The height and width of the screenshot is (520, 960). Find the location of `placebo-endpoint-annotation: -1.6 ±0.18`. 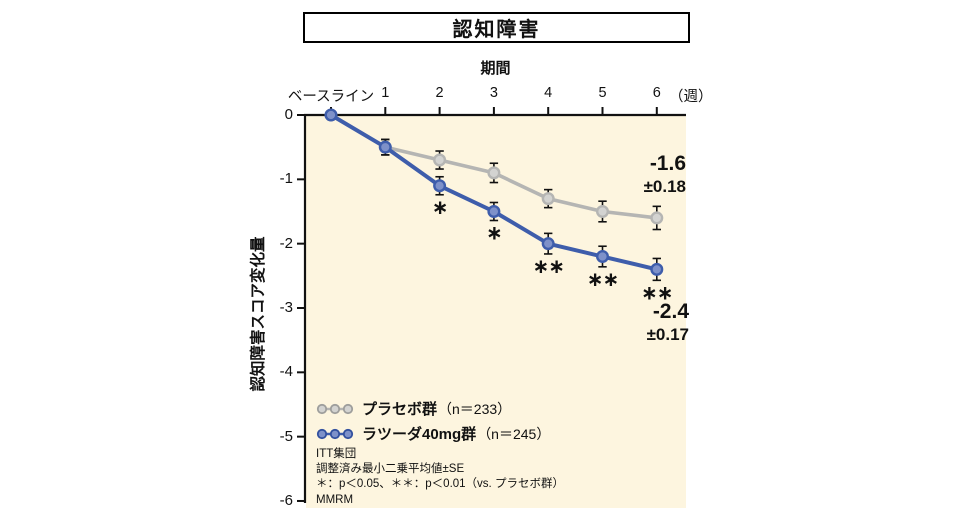

placebo-endpoint-annotation: -1.6 ±0.18 is located at coordinates (665, 175).